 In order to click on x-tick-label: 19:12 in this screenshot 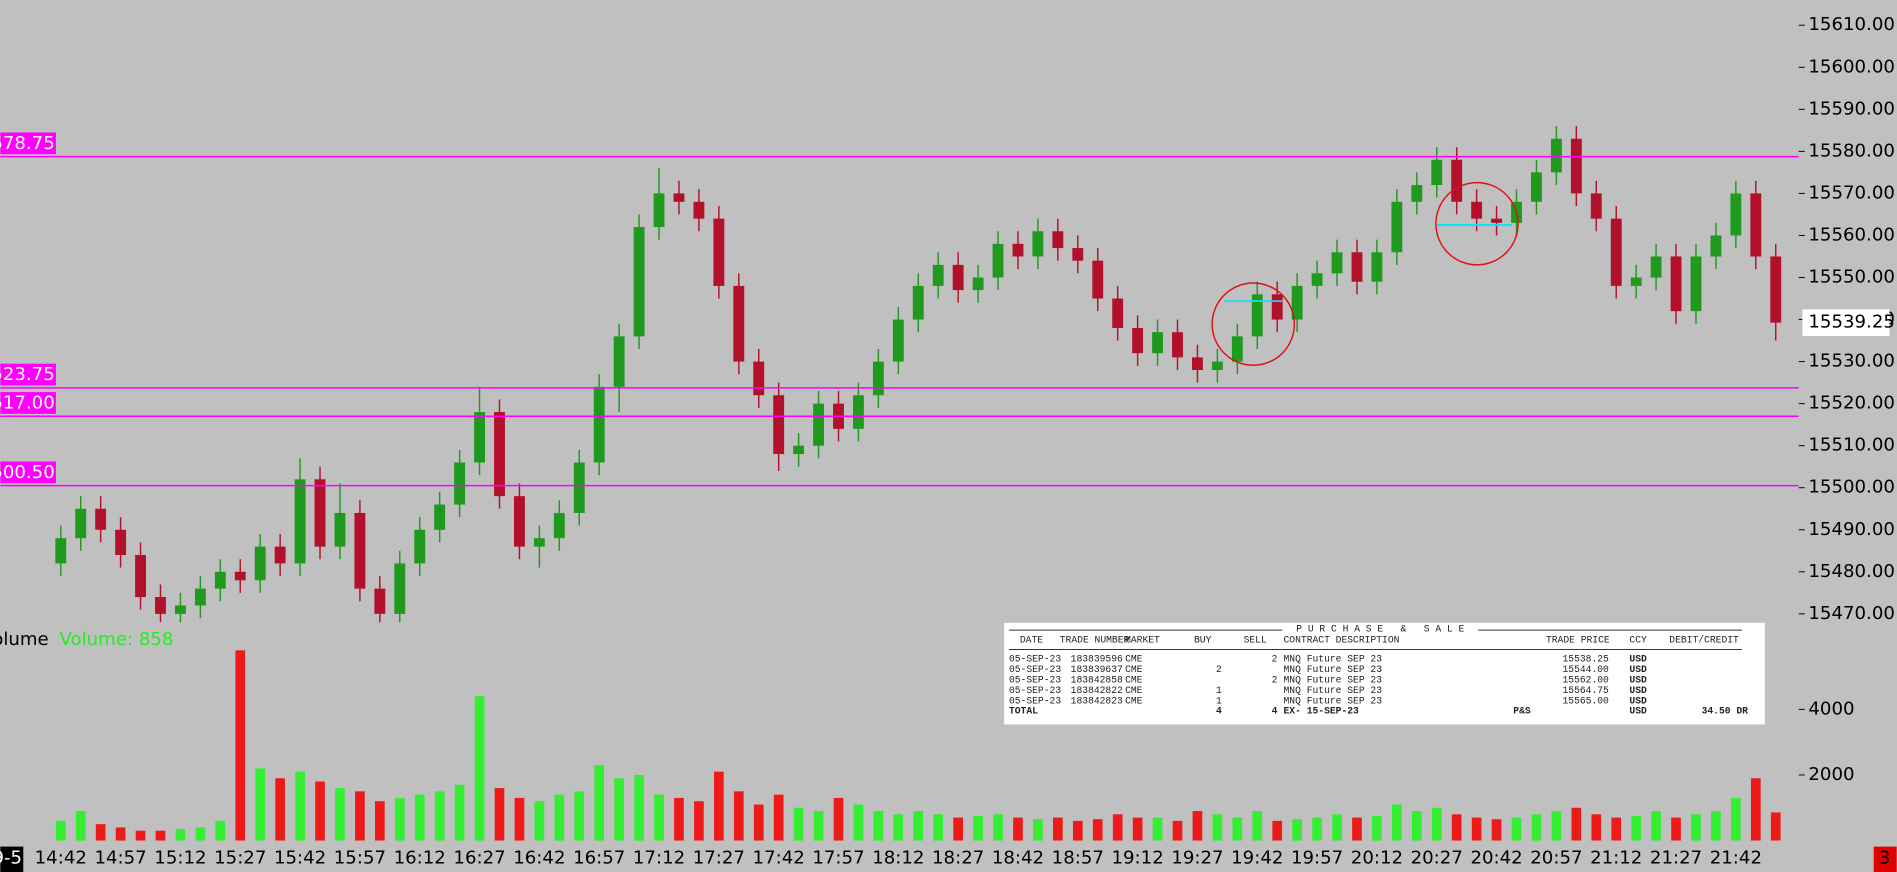, I will do `click(1138, 858)`.